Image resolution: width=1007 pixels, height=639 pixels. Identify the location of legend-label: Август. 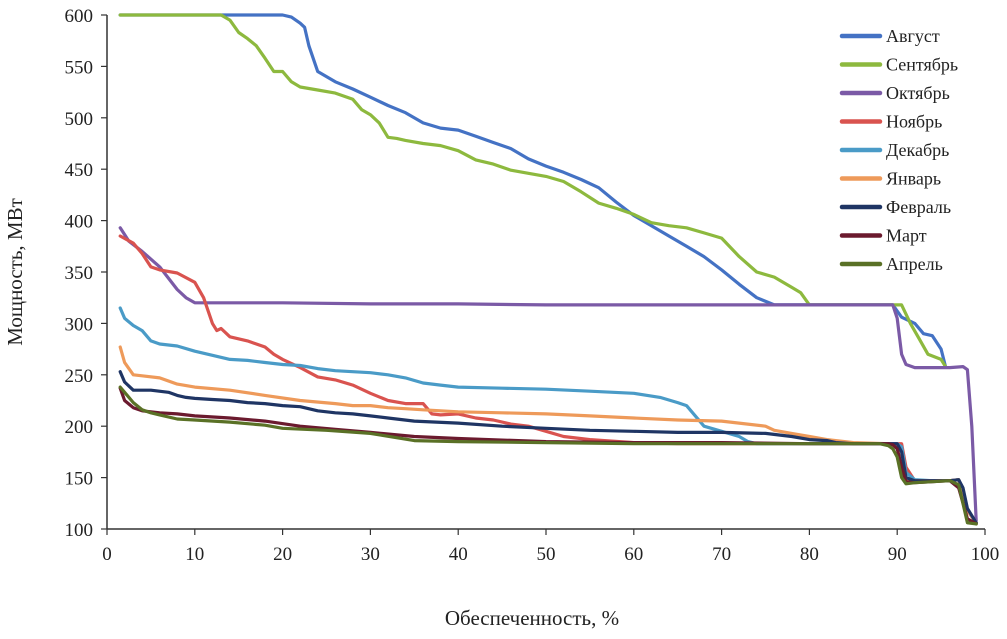
(913, 36).